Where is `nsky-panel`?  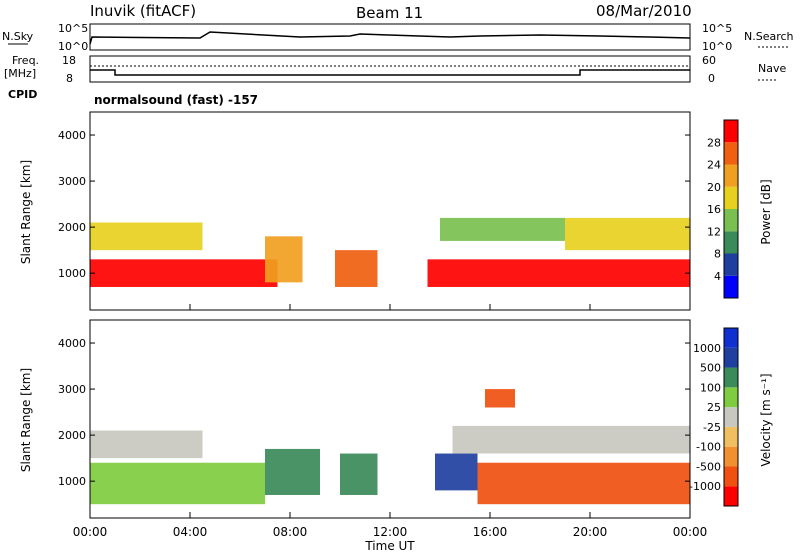 nsky-panel is located at coordinates (390, 37).